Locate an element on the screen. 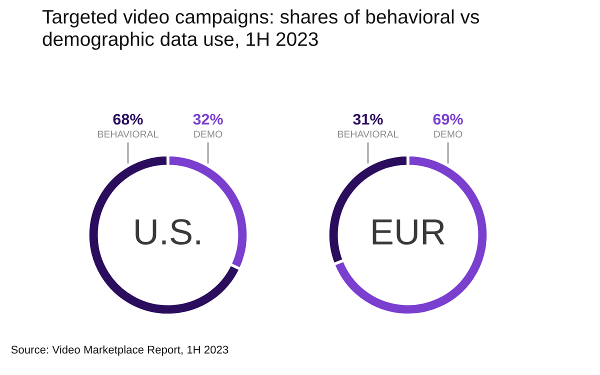  data-label: 31% is located at coordinates (368, 119).